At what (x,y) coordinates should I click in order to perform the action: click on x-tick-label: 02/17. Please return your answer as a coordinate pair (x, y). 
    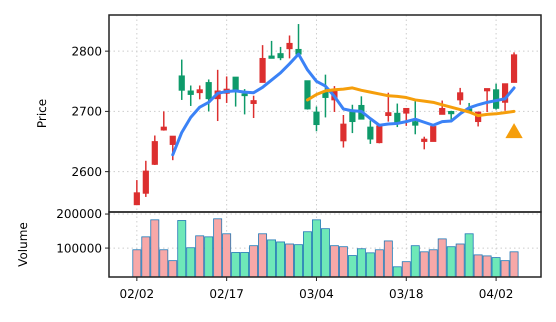
    Looking at the image, I should click on (226, 294).